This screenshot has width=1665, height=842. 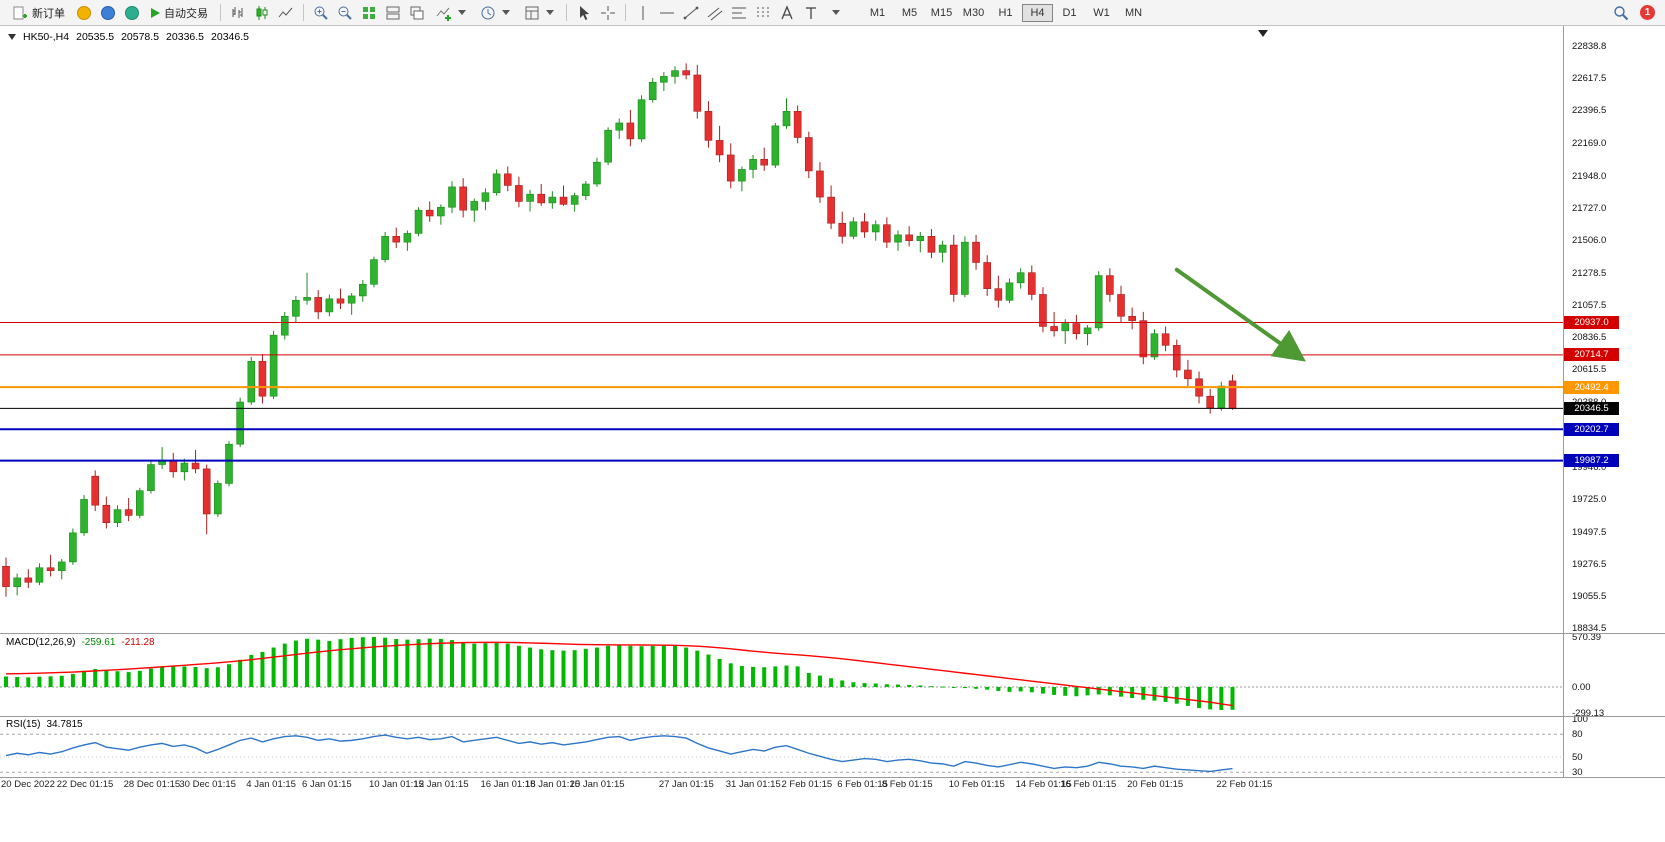 I want to click on add-indicator-button, so click(x=451, y=13).